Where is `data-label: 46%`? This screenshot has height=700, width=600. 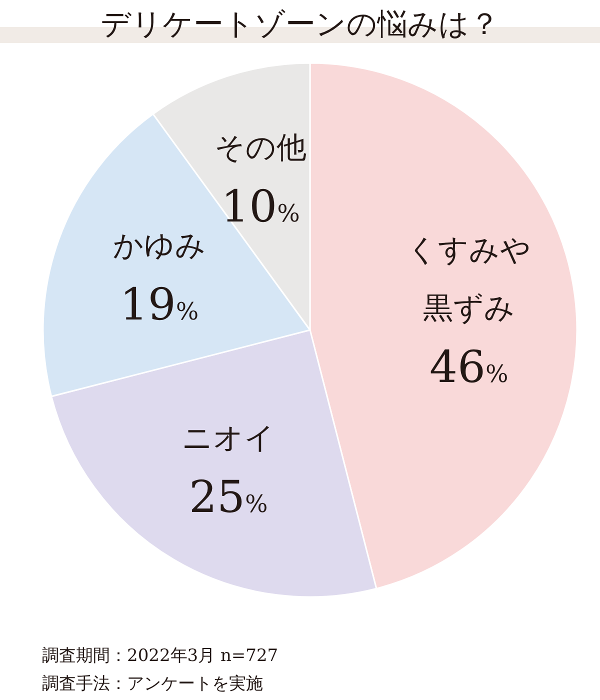
data-label: 46% is located at coordinates (469, 367).